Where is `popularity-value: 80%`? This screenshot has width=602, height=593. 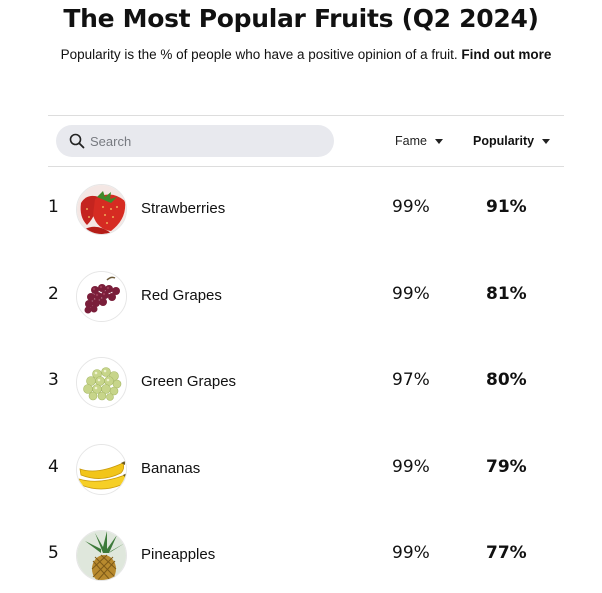 popularity-value: 80% is located at coordinates (506, 380).